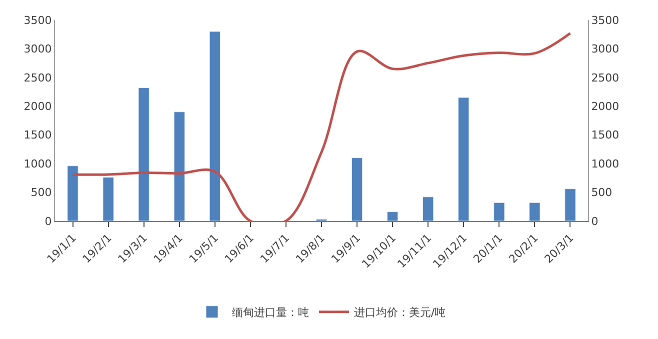  What do you see at coordinates (38, 20) in the screenshot?
I see `y-tick-label: 3500` at bounding box center [38, 20].